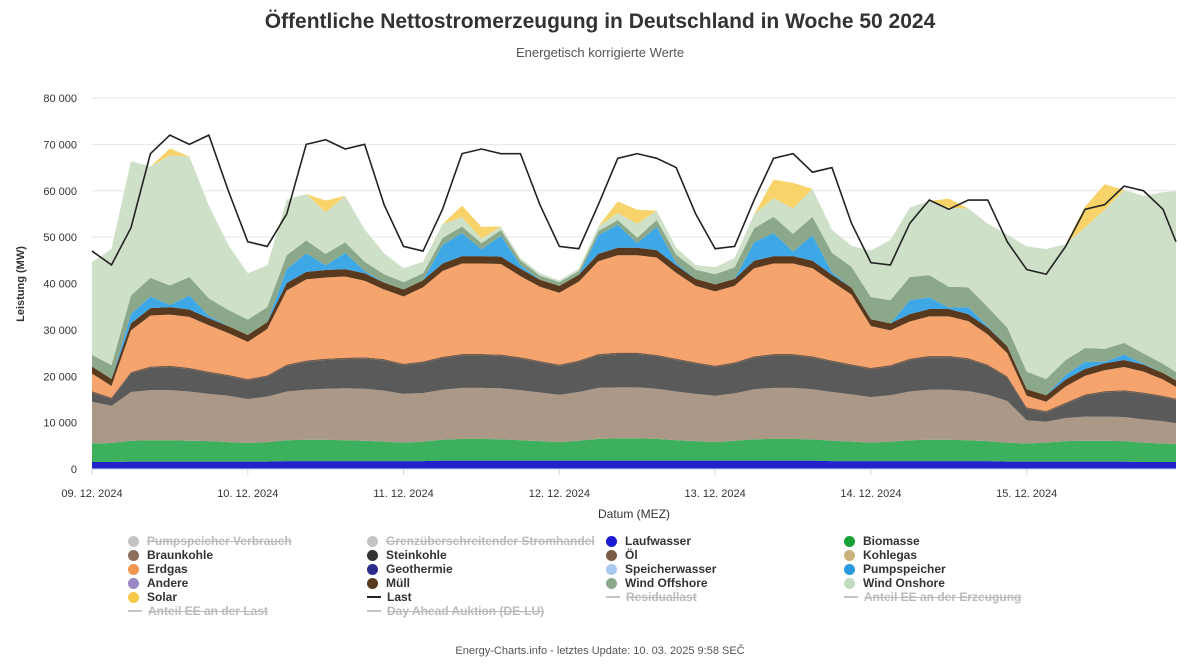 The width and height of the screenshot is (1200, 668). I want to click on legend-item-wind-onshore: Wind Onshore, so click(894, 583).